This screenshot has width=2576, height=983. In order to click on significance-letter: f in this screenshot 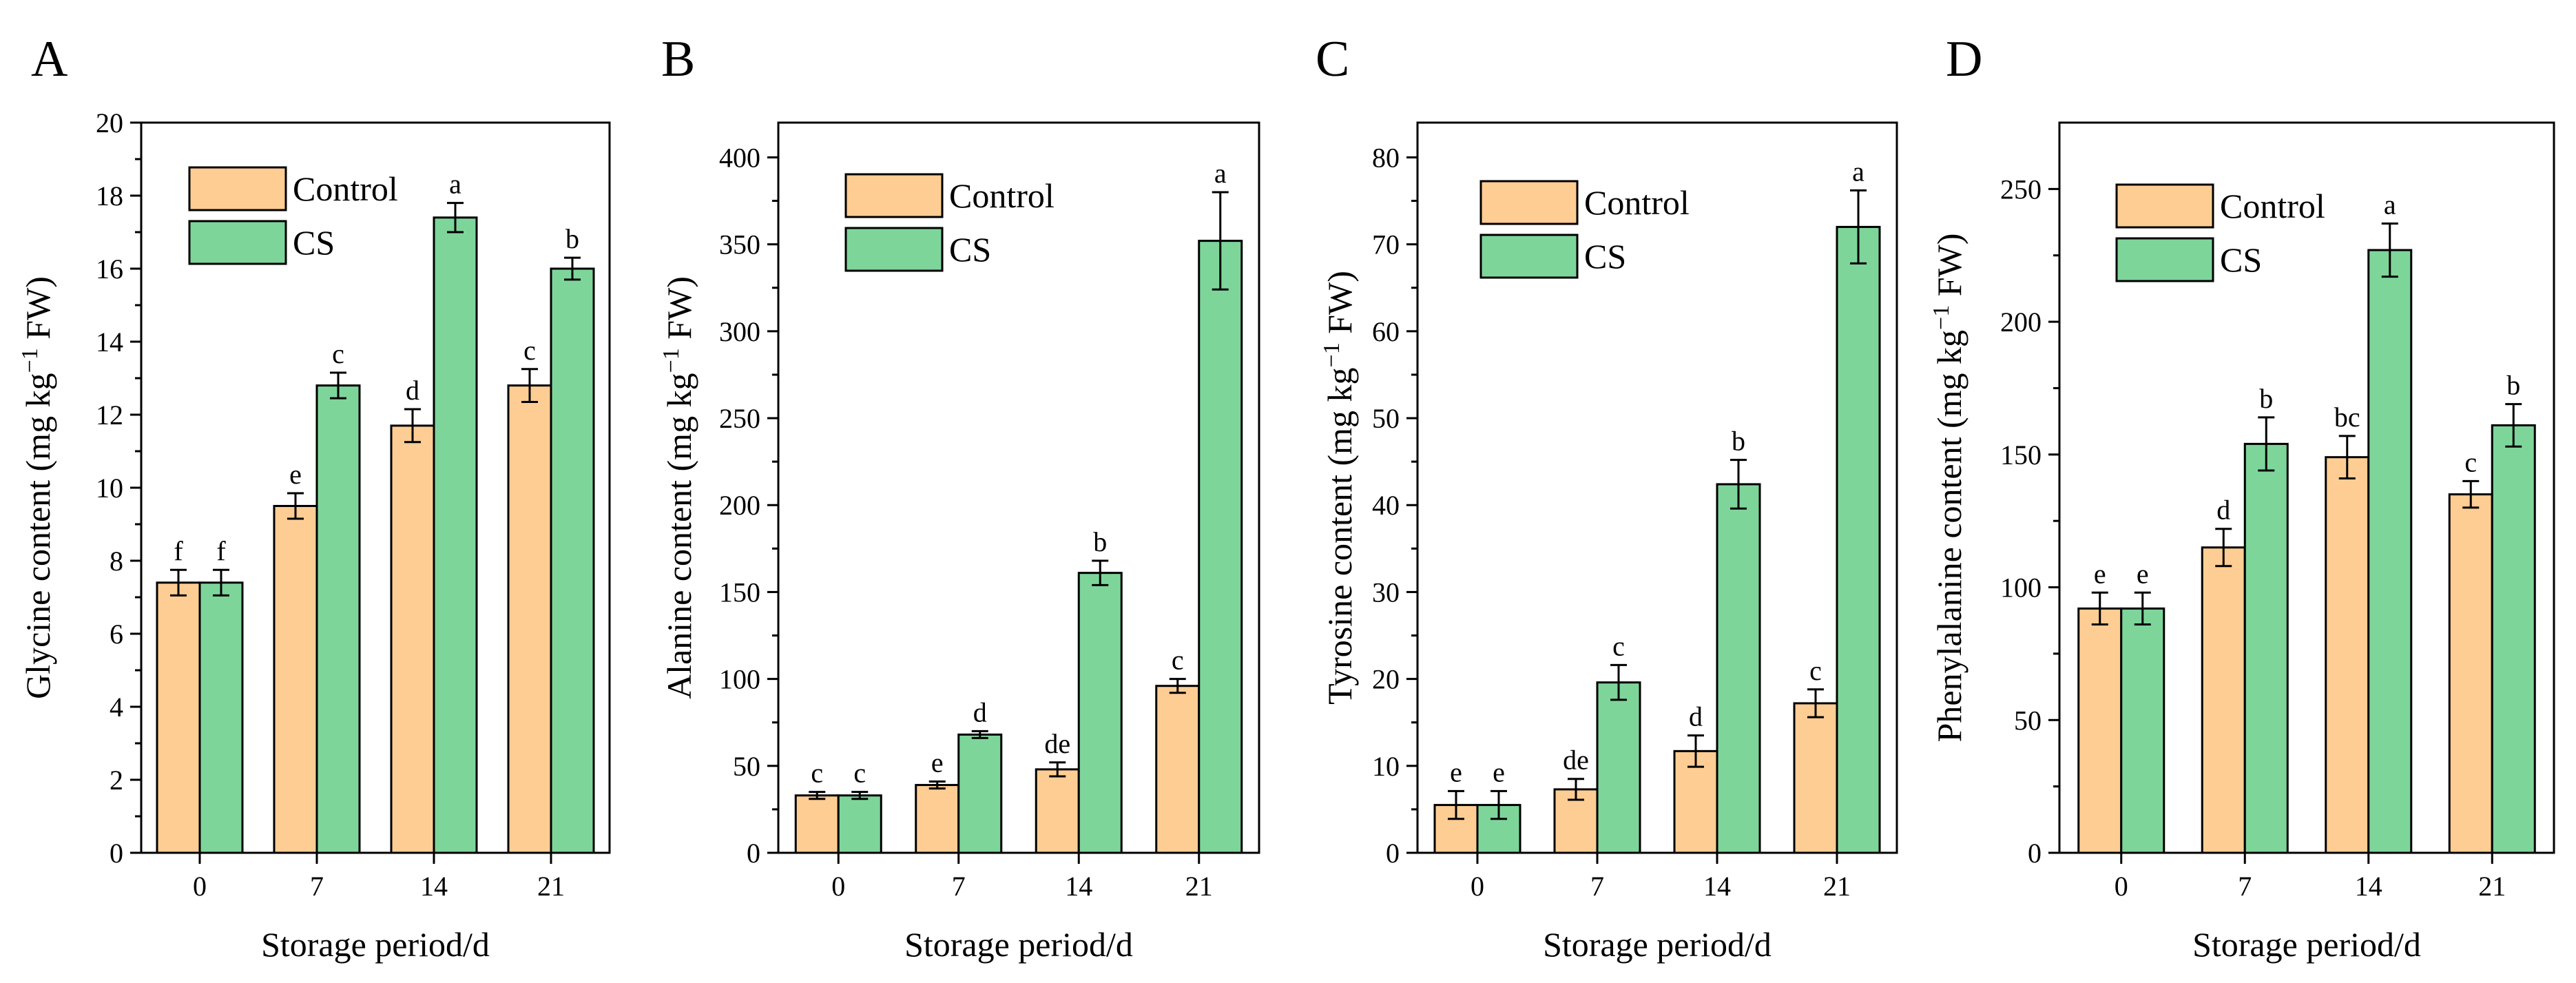, I will do `click(178, 550)`.